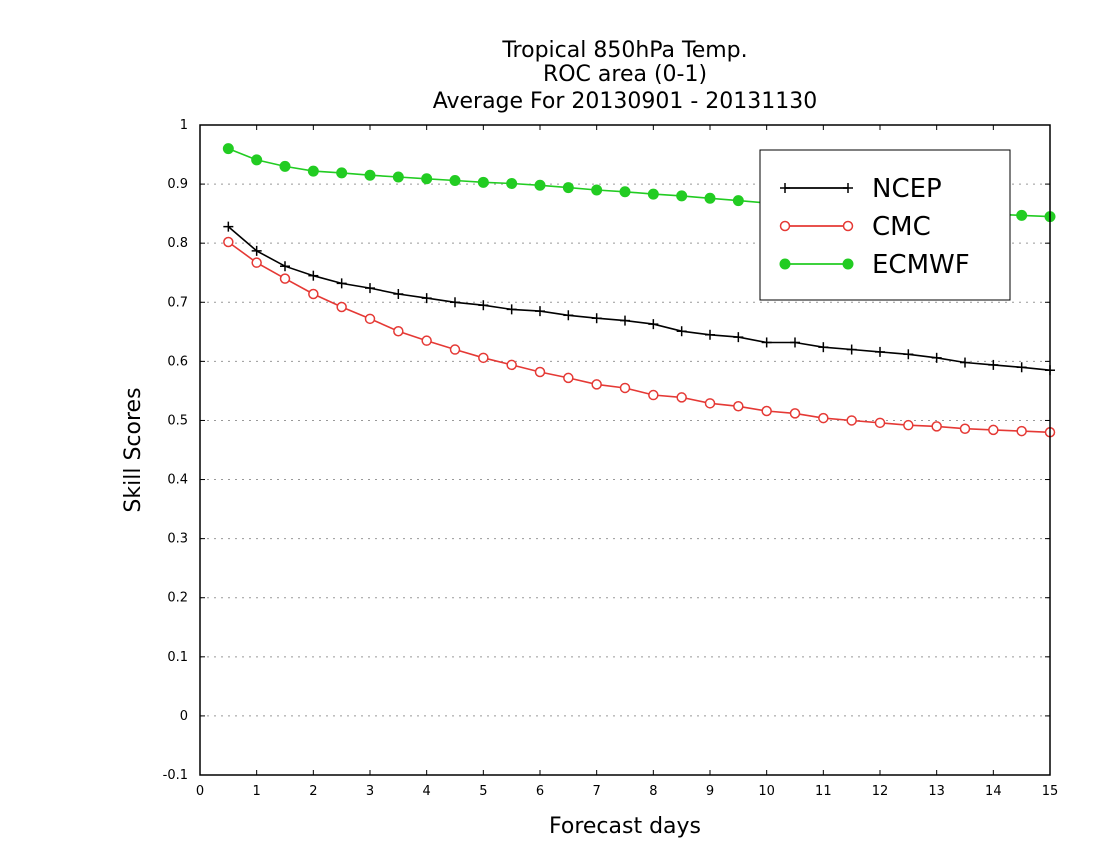 This screenshot has height=850, width=1100. I want to click on x-tick-label: 3, so click(370, 791).